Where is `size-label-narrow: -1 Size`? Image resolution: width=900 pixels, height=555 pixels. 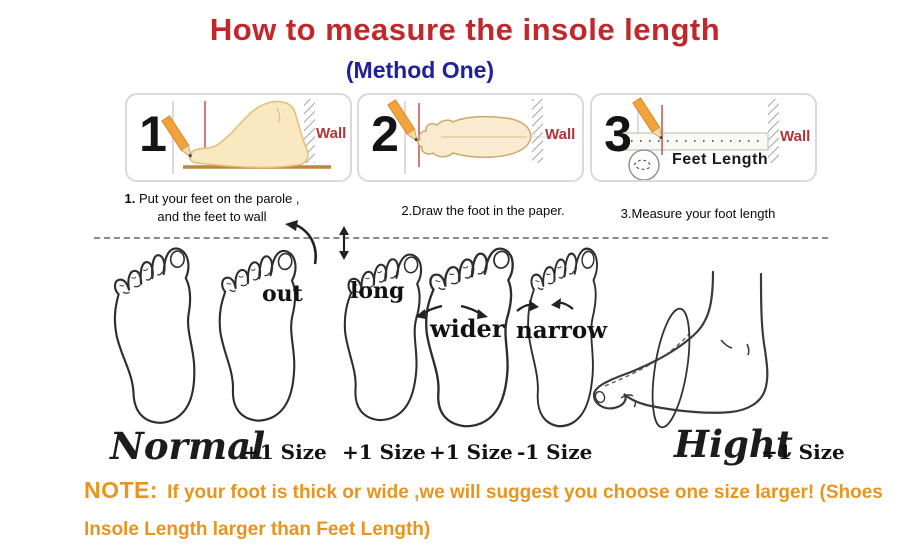
size-label-narrow: -1 Size is located at coordinates (555, 452).